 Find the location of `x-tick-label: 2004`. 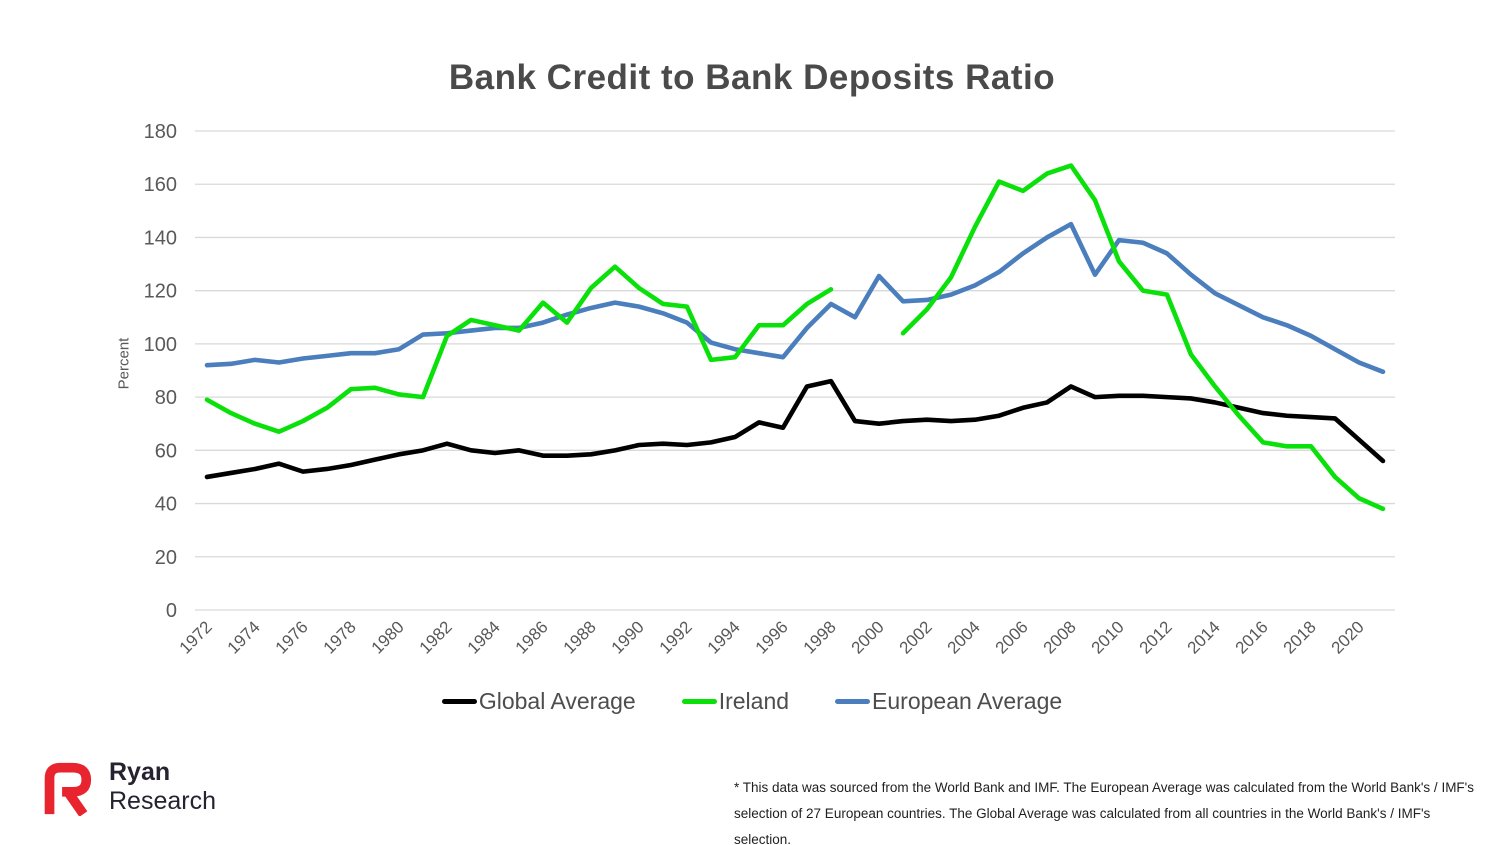

x-tick-label: 2004 is located at coordinates (964, 637).